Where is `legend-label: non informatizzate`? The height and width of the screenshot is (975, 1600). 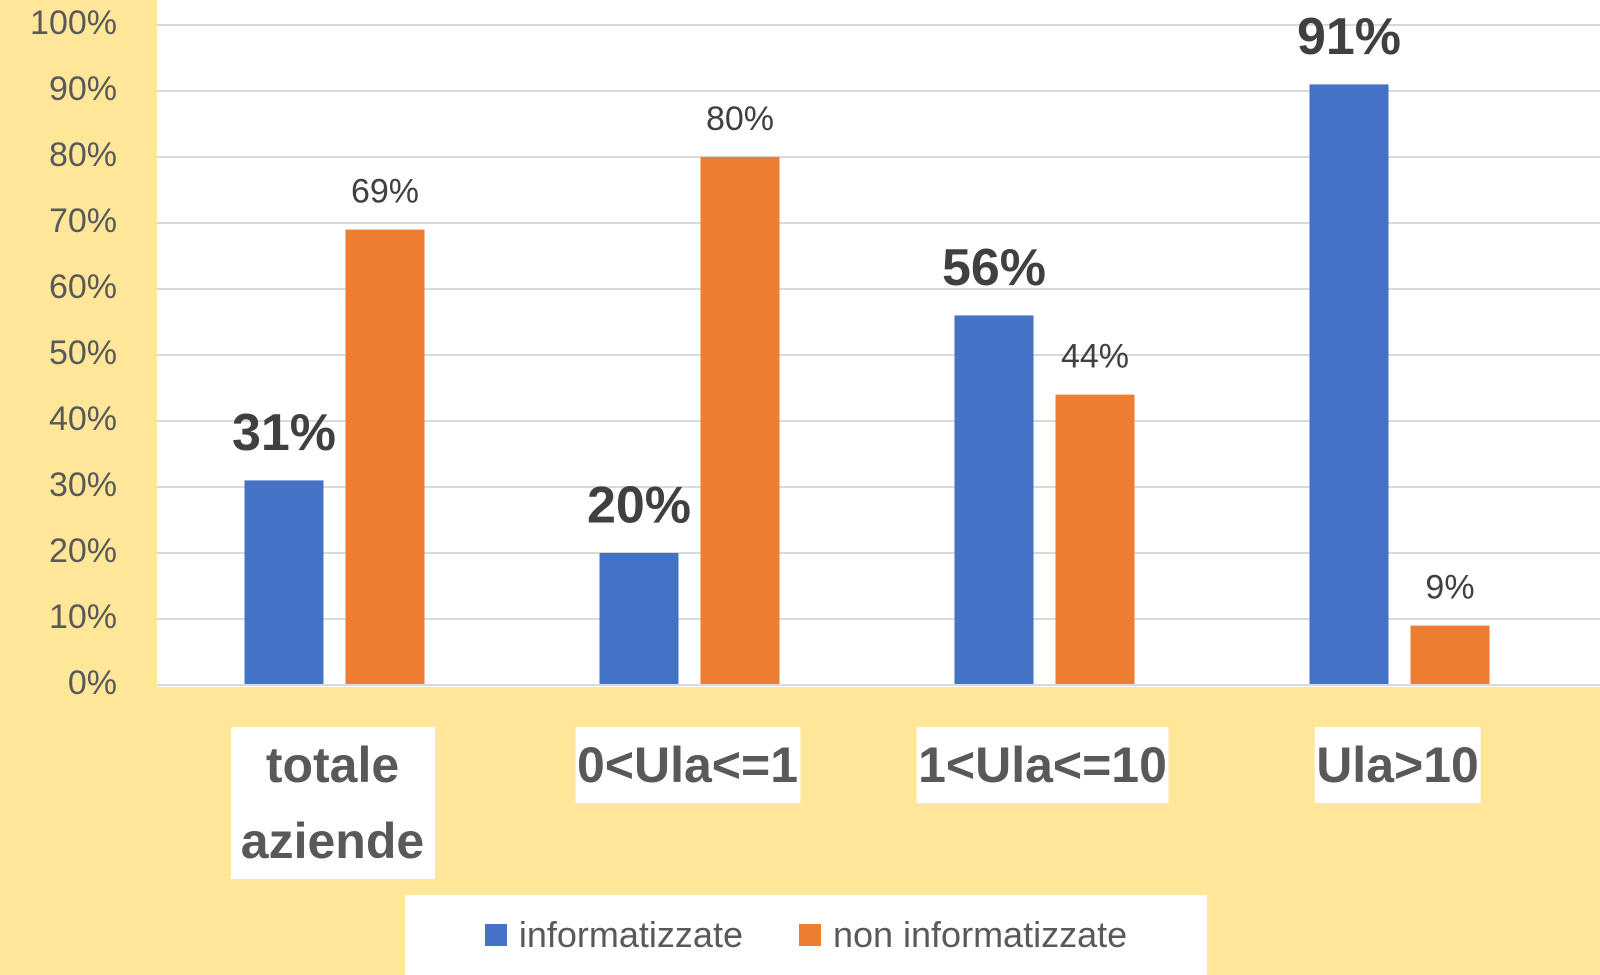 legend-label: non informatizzate is located at coordinates (980, 934).